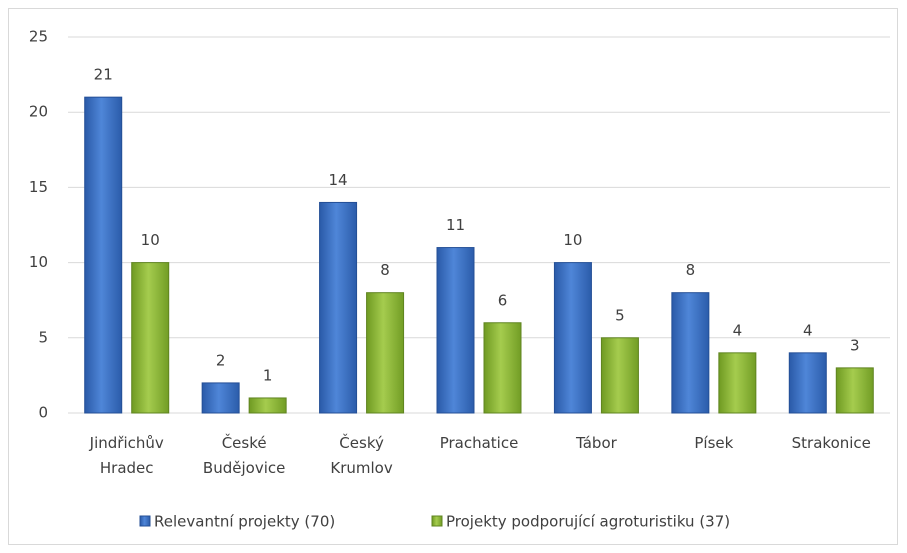 The width and height of the screenshot is (907, 553). I want to click on data-label: 3, so click(855, 345).